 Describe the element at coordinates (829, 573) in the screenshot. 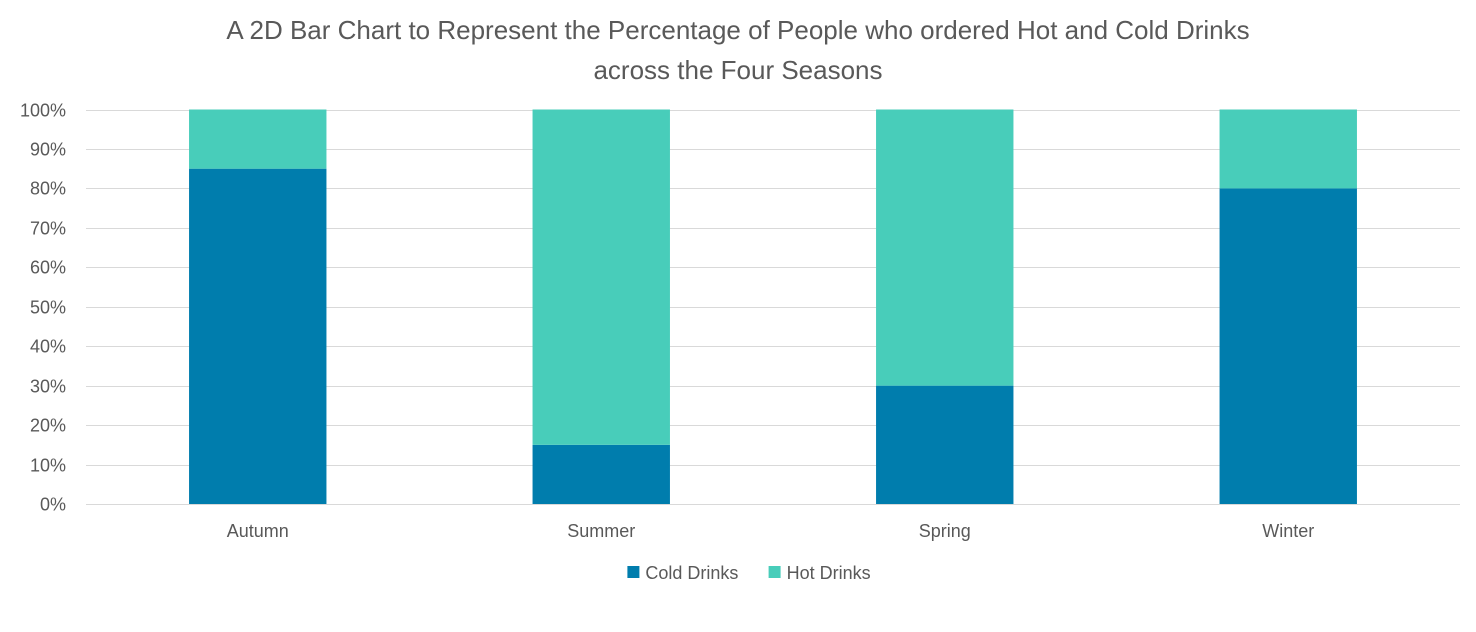

I see `legend-label: Hot Drinks` at that location.